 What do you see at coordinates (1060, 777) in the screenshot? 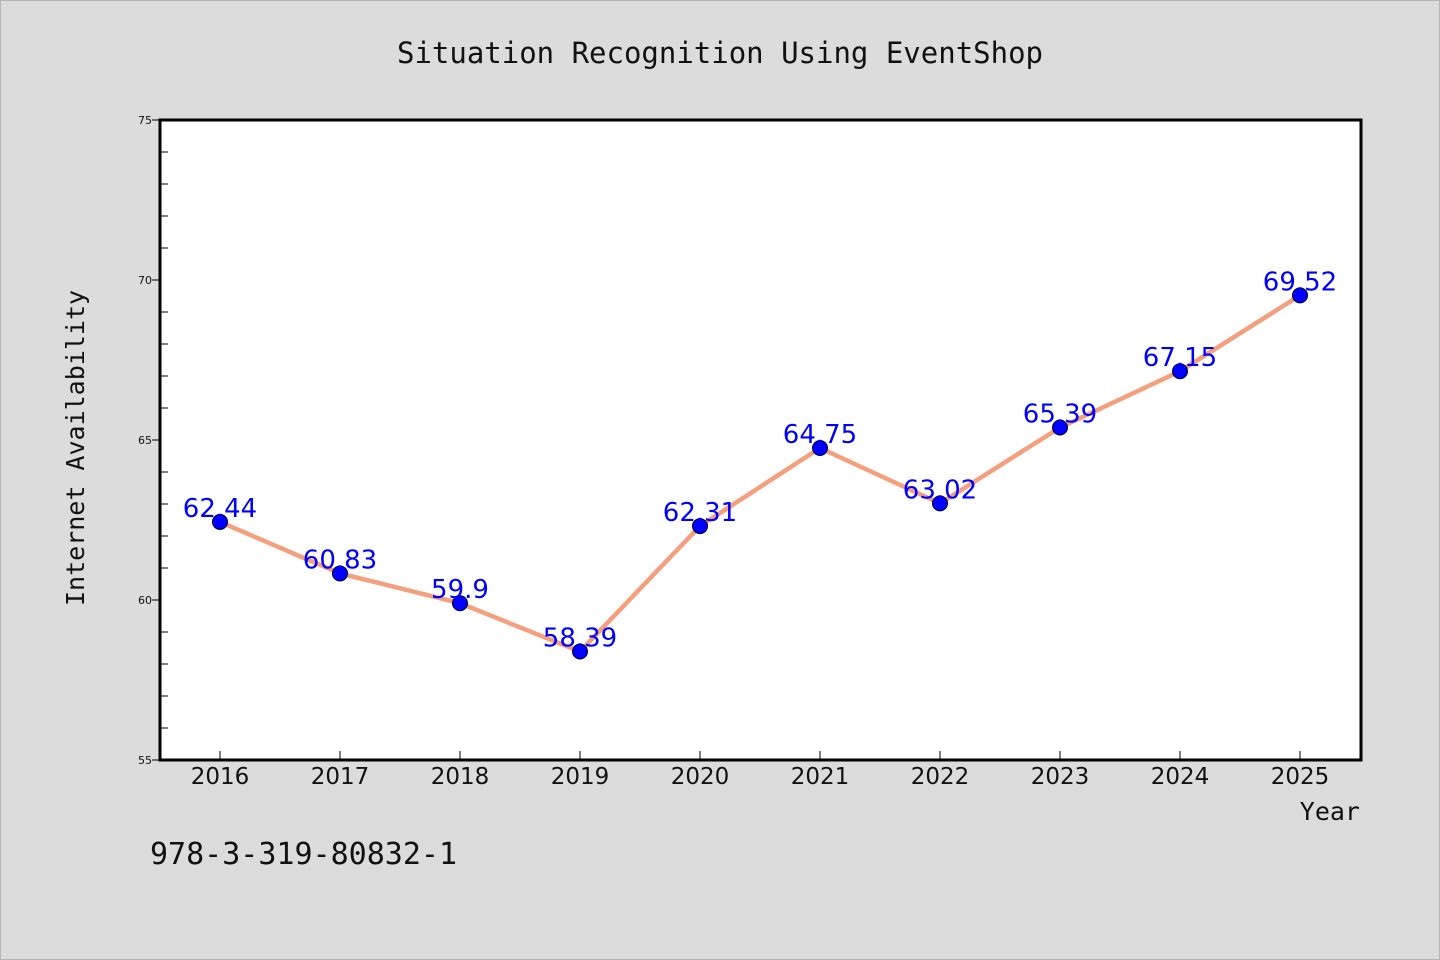
I see `x-tick-label: 2023` at bounding box center [1060, 777].